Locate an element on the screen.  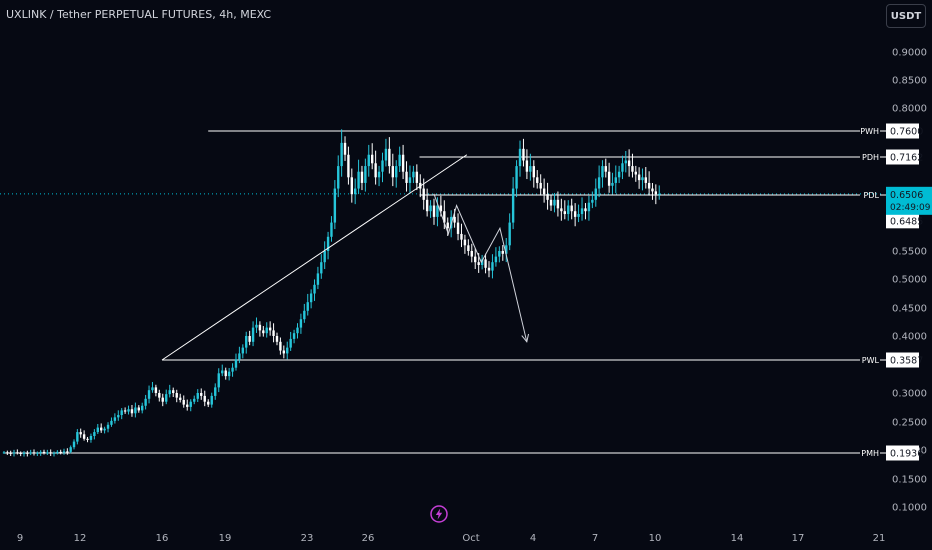
level-price-label: 0.6485 is located at coordinates (906, 221).